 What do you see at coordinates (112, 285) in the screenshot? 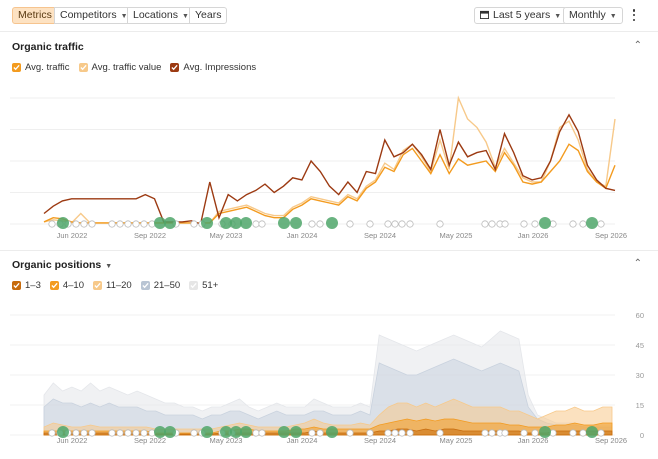
I see `legend-pos-11-20: 11–20` at bounding box center [112, 285].